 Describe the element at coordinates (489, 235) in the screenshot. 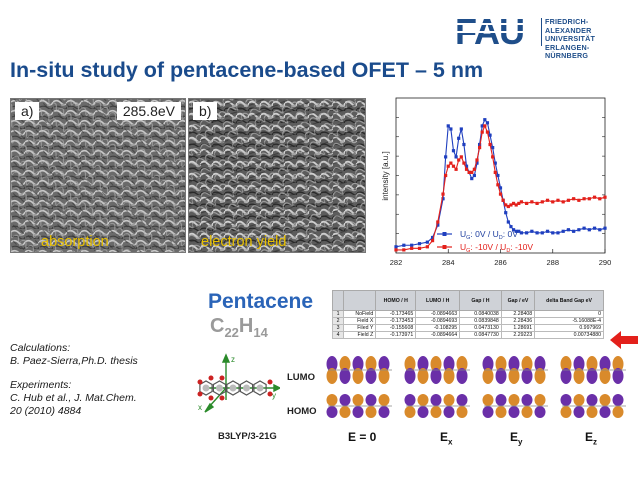

I see `legend-label-series-1: UG: 0V / UD: 0V` at that location.